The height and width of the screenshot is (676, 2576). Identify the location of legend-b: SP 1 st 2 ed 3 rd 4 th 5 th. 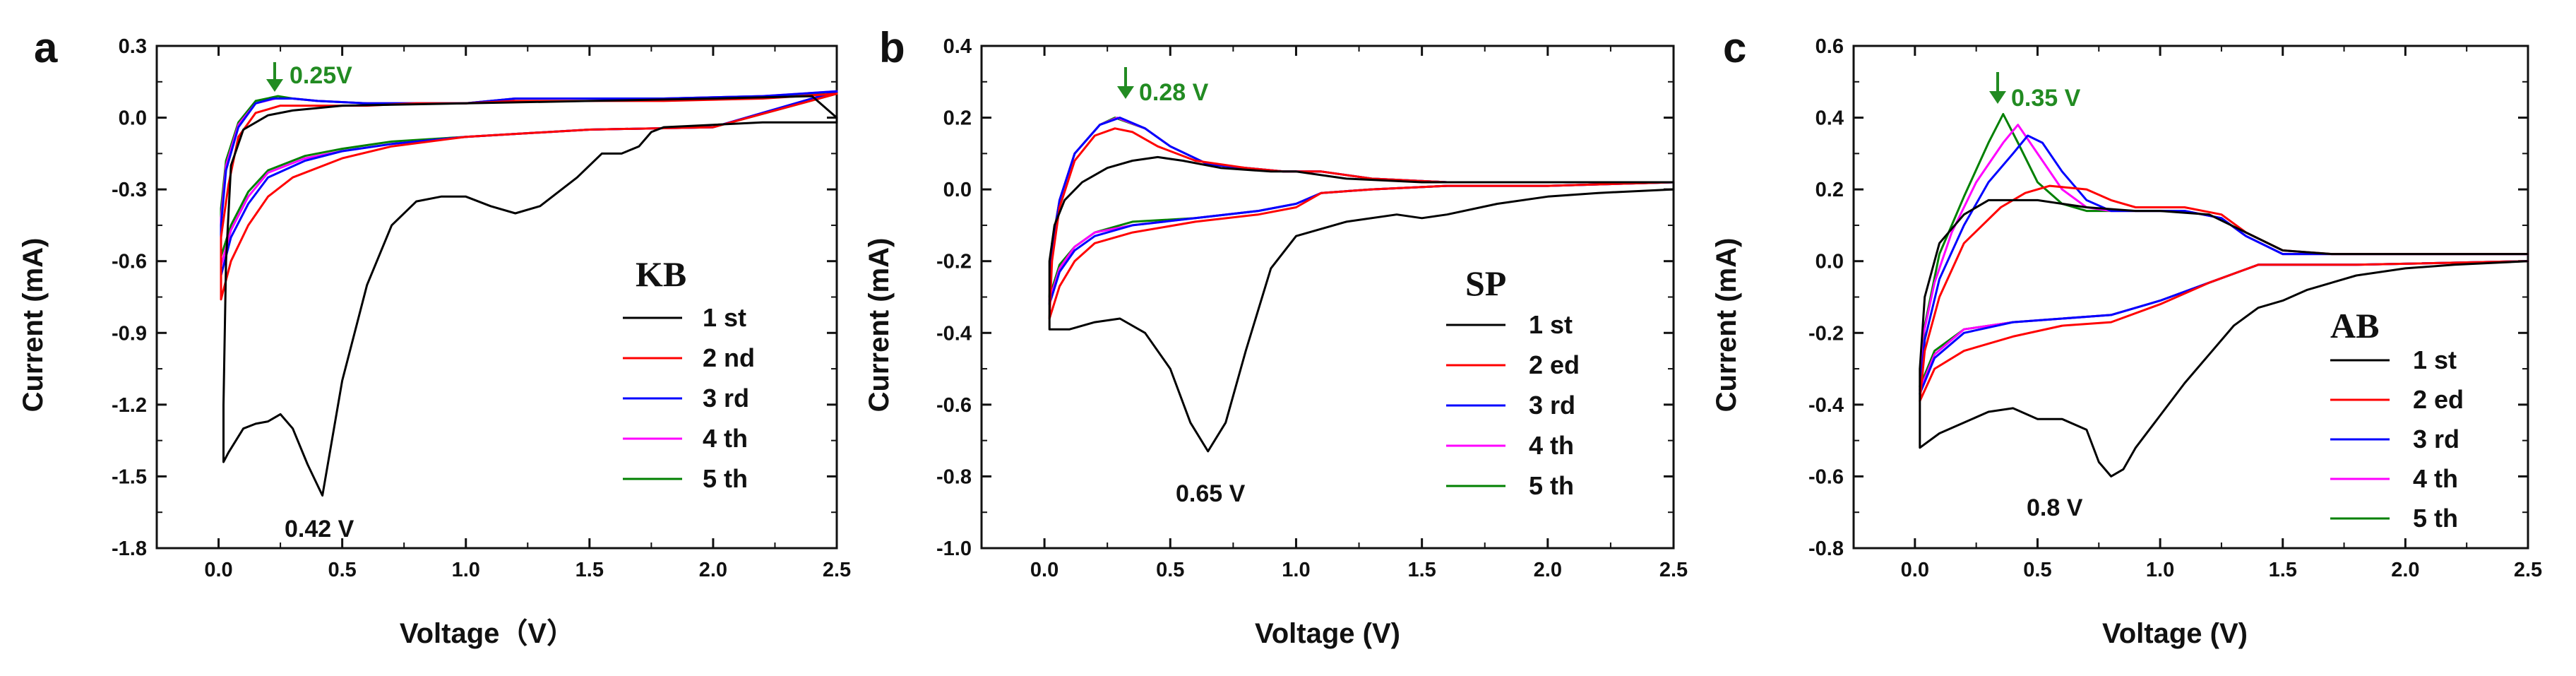
(1513, 381).